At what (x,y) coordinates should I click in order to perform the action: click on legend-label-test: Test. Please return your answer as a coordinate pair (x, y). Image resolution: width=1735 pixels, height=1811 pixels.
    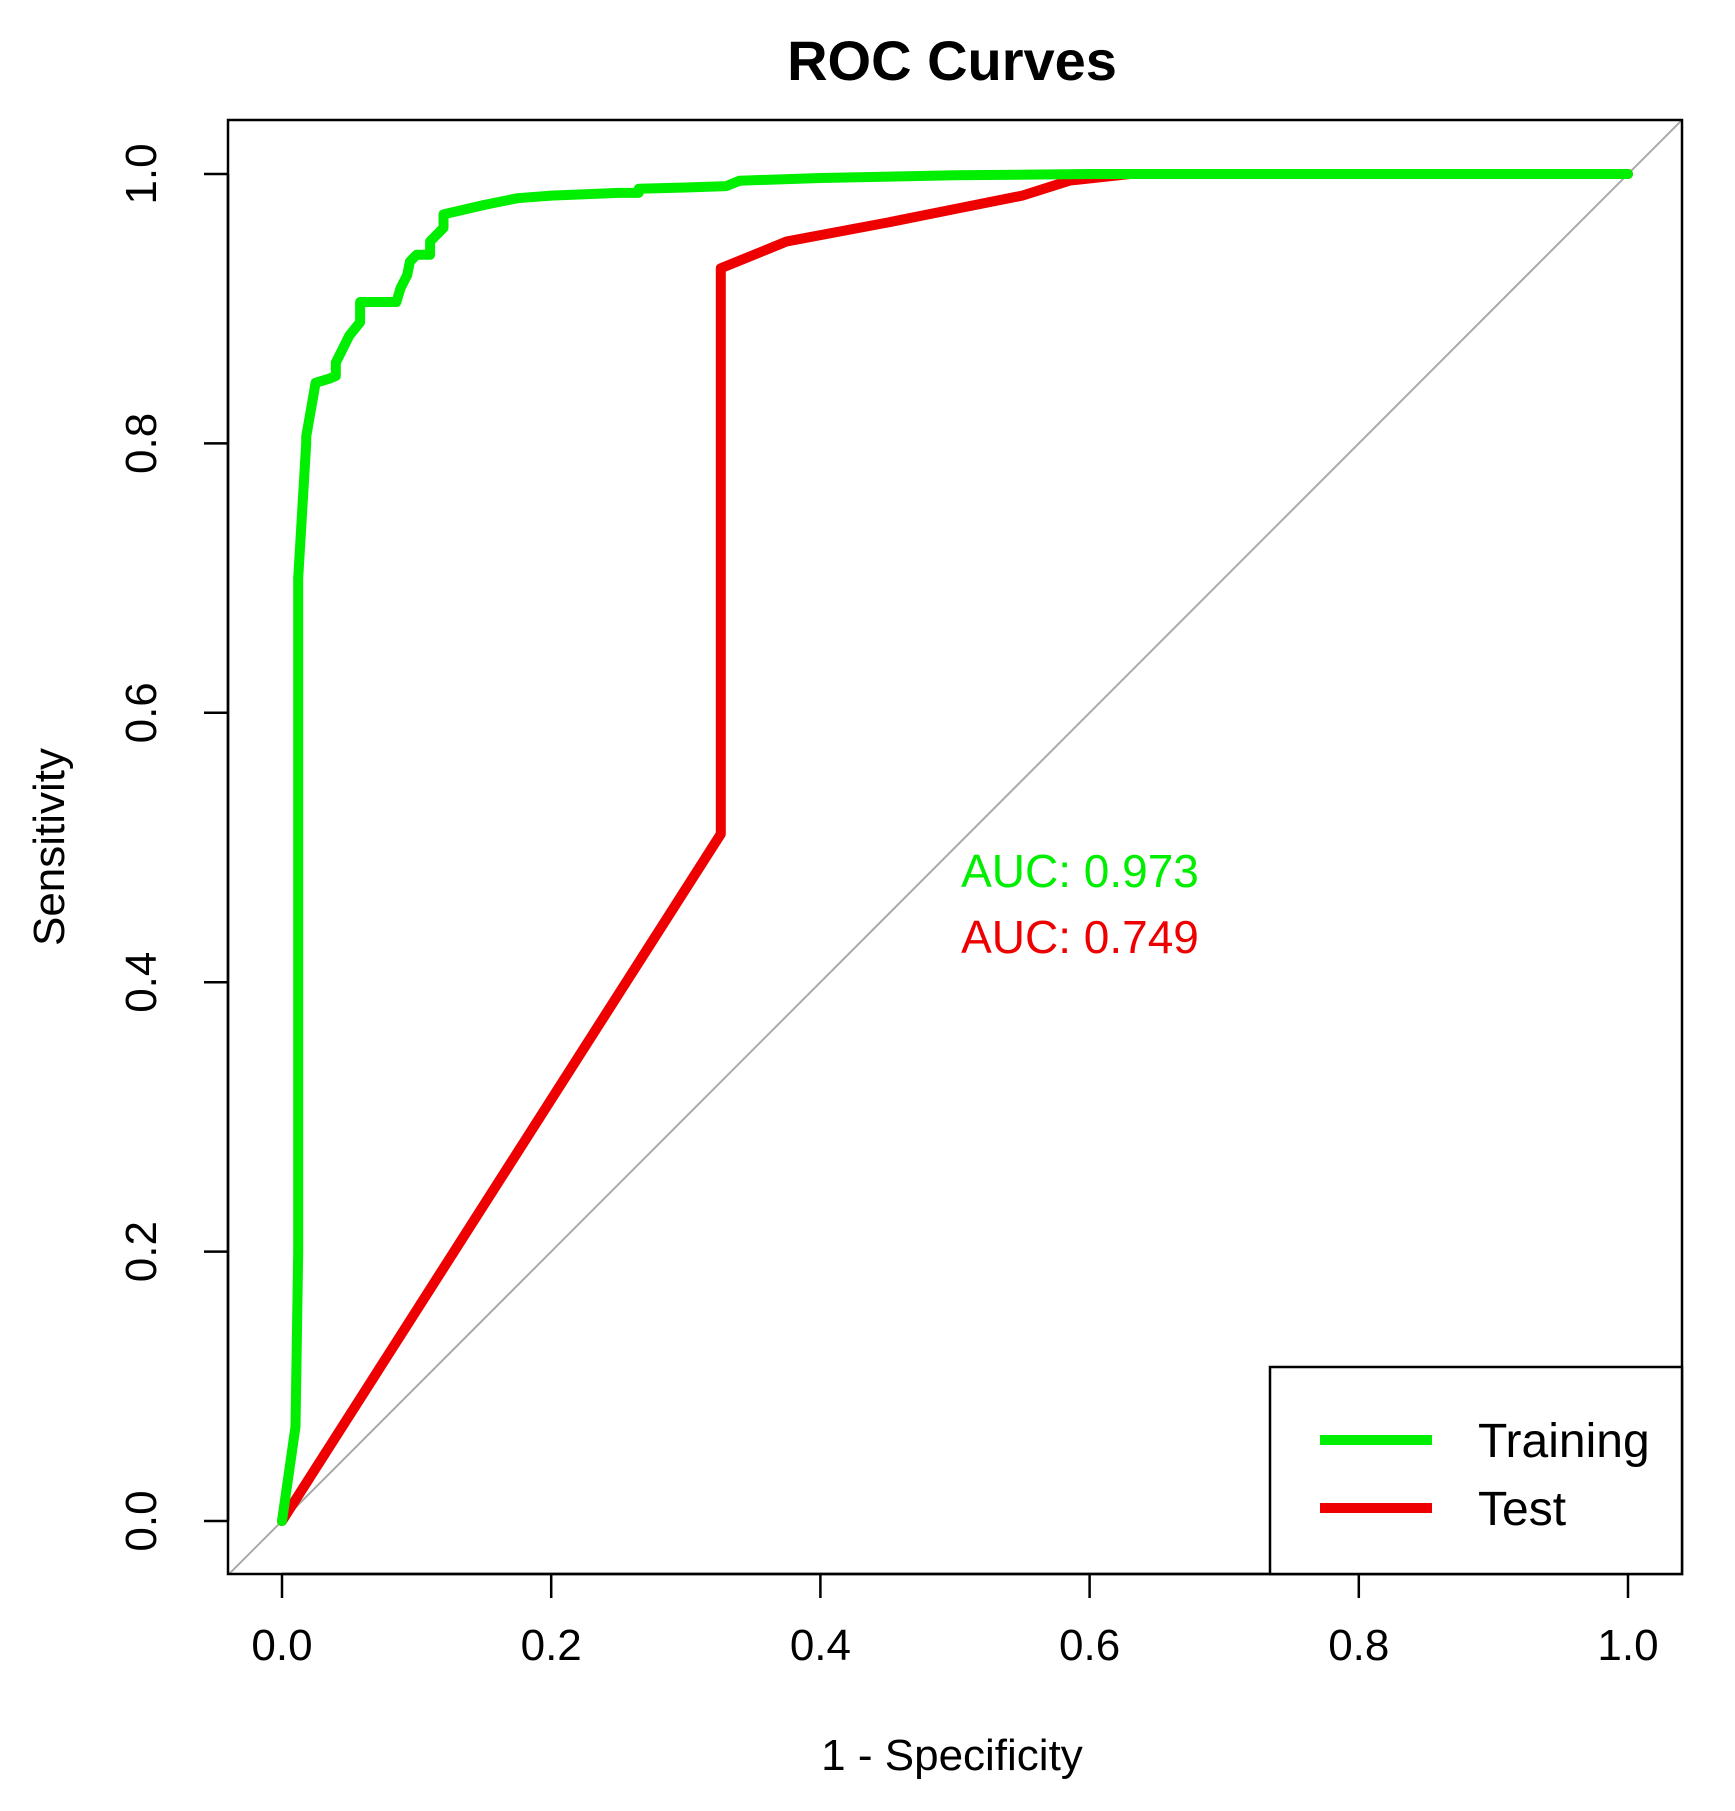
    Looking at the image, I should click on (1522, 1509).